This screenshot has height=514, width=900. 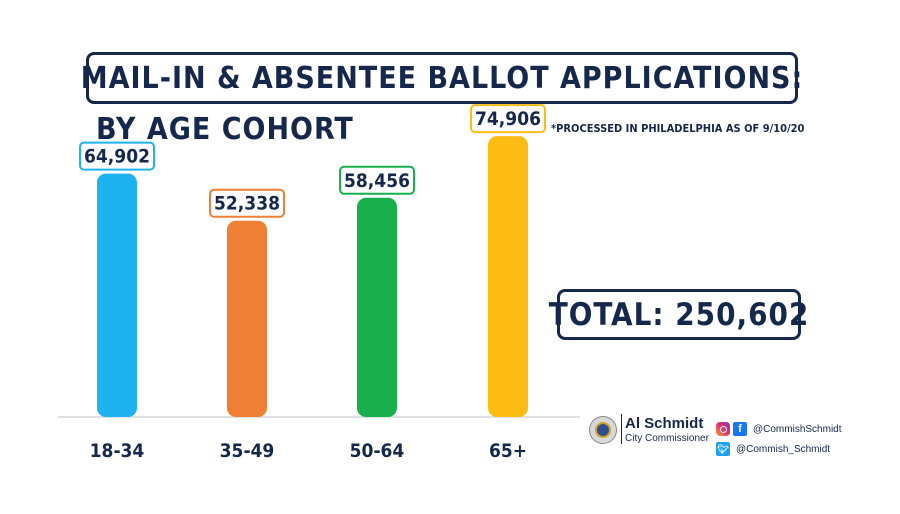 What do you see at coordinates (377, 451) in the screenshot?
I see `category-label-50-64: 50-64` at bounding box center [377, 451].